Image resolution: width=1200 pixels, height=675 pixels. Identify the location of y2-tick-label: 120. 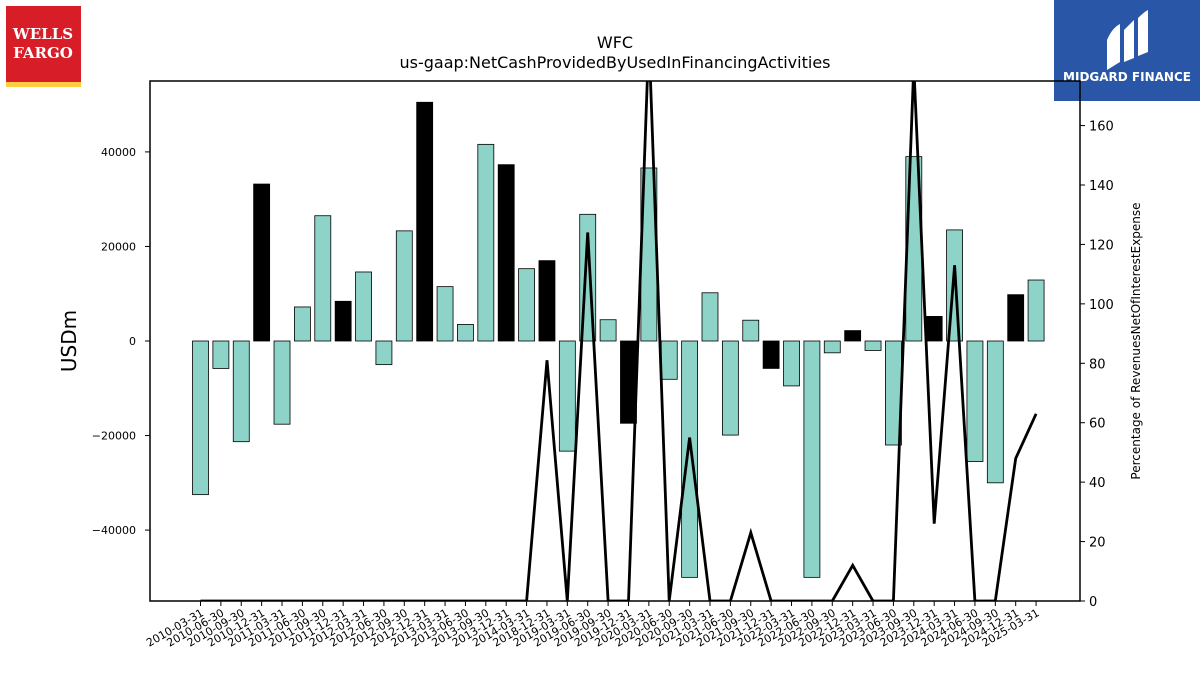
(1101, 245).